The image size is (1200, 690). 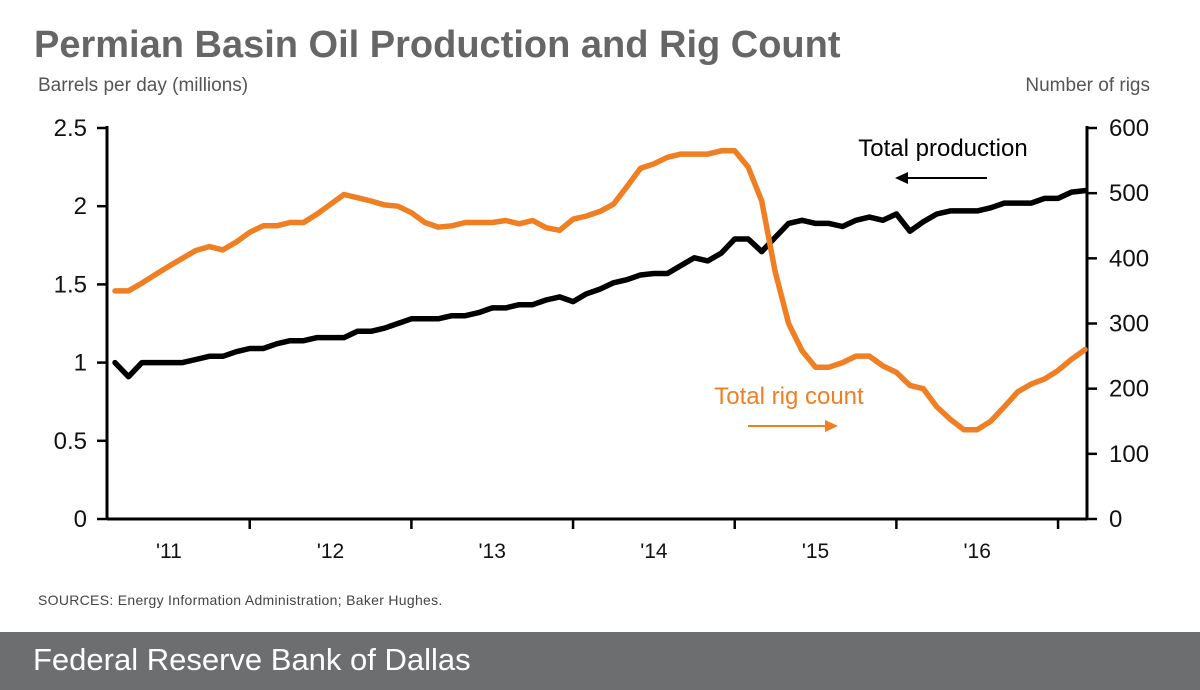 What do you see at coordinates (871, 283) in the screenshot?
I see `annotations: Total production Total rig count` at bounding box center [871, 283].